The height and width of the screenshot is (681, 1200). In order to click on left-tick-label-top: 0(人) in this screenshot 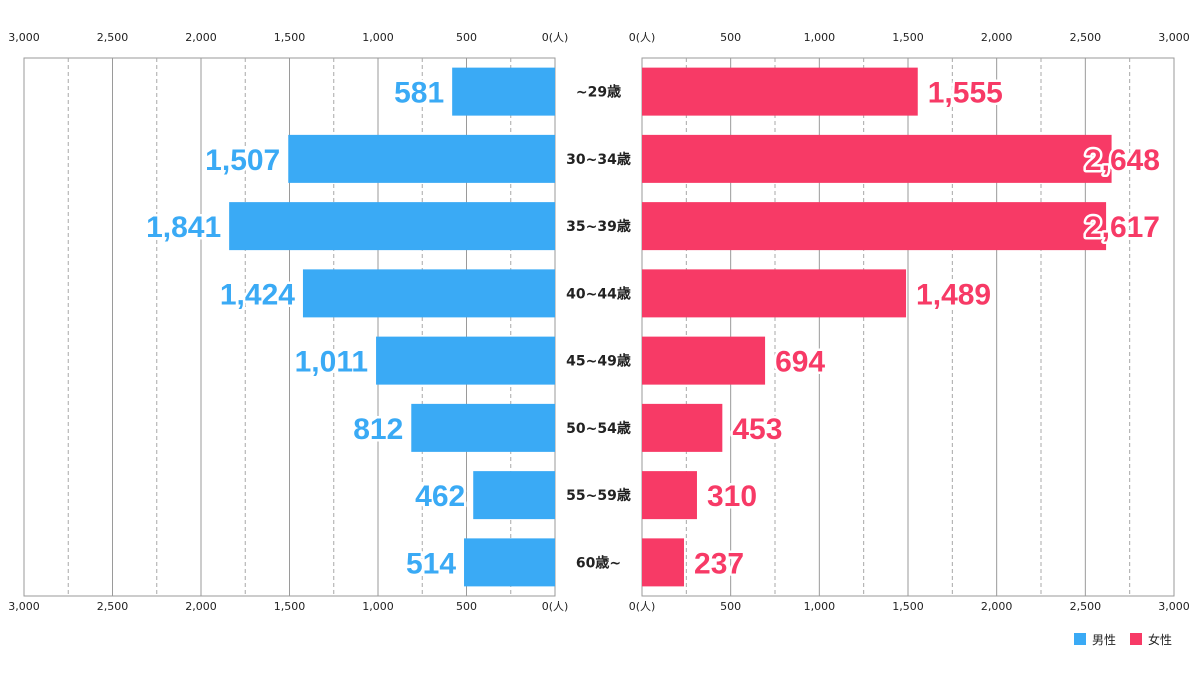, I will do `click(555, 37)`.